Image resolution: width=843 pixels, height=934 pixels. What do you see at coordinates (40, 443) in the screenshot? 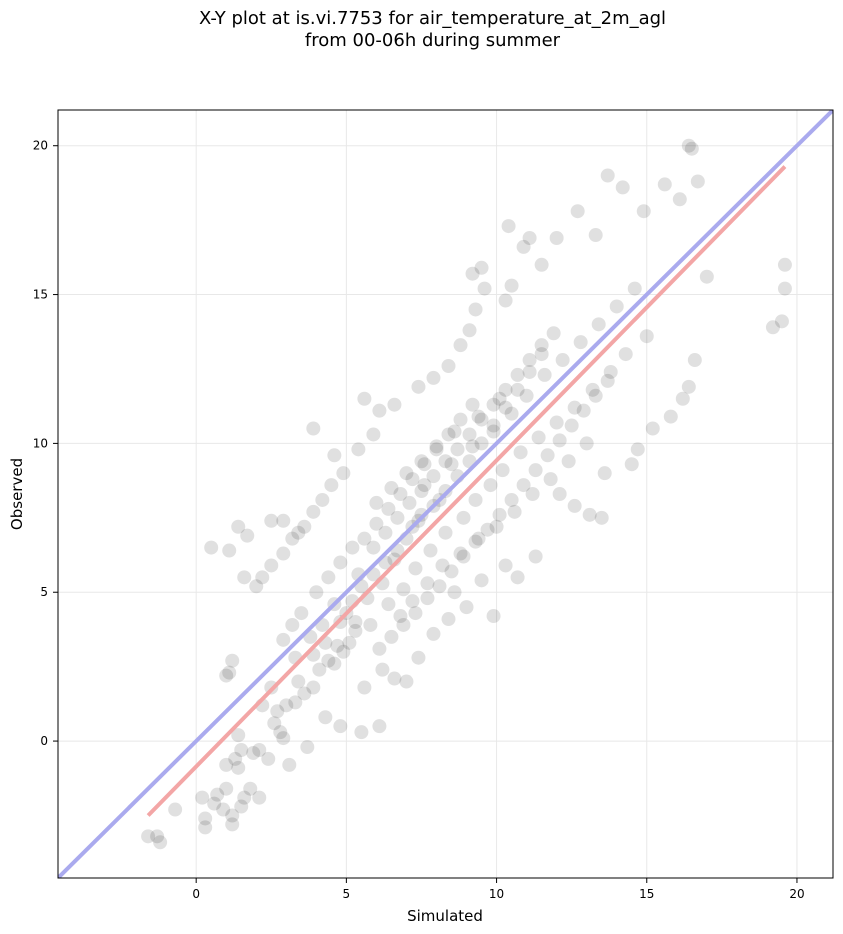
I see `y-tick-label: 10` at bounding box center [40, 443].